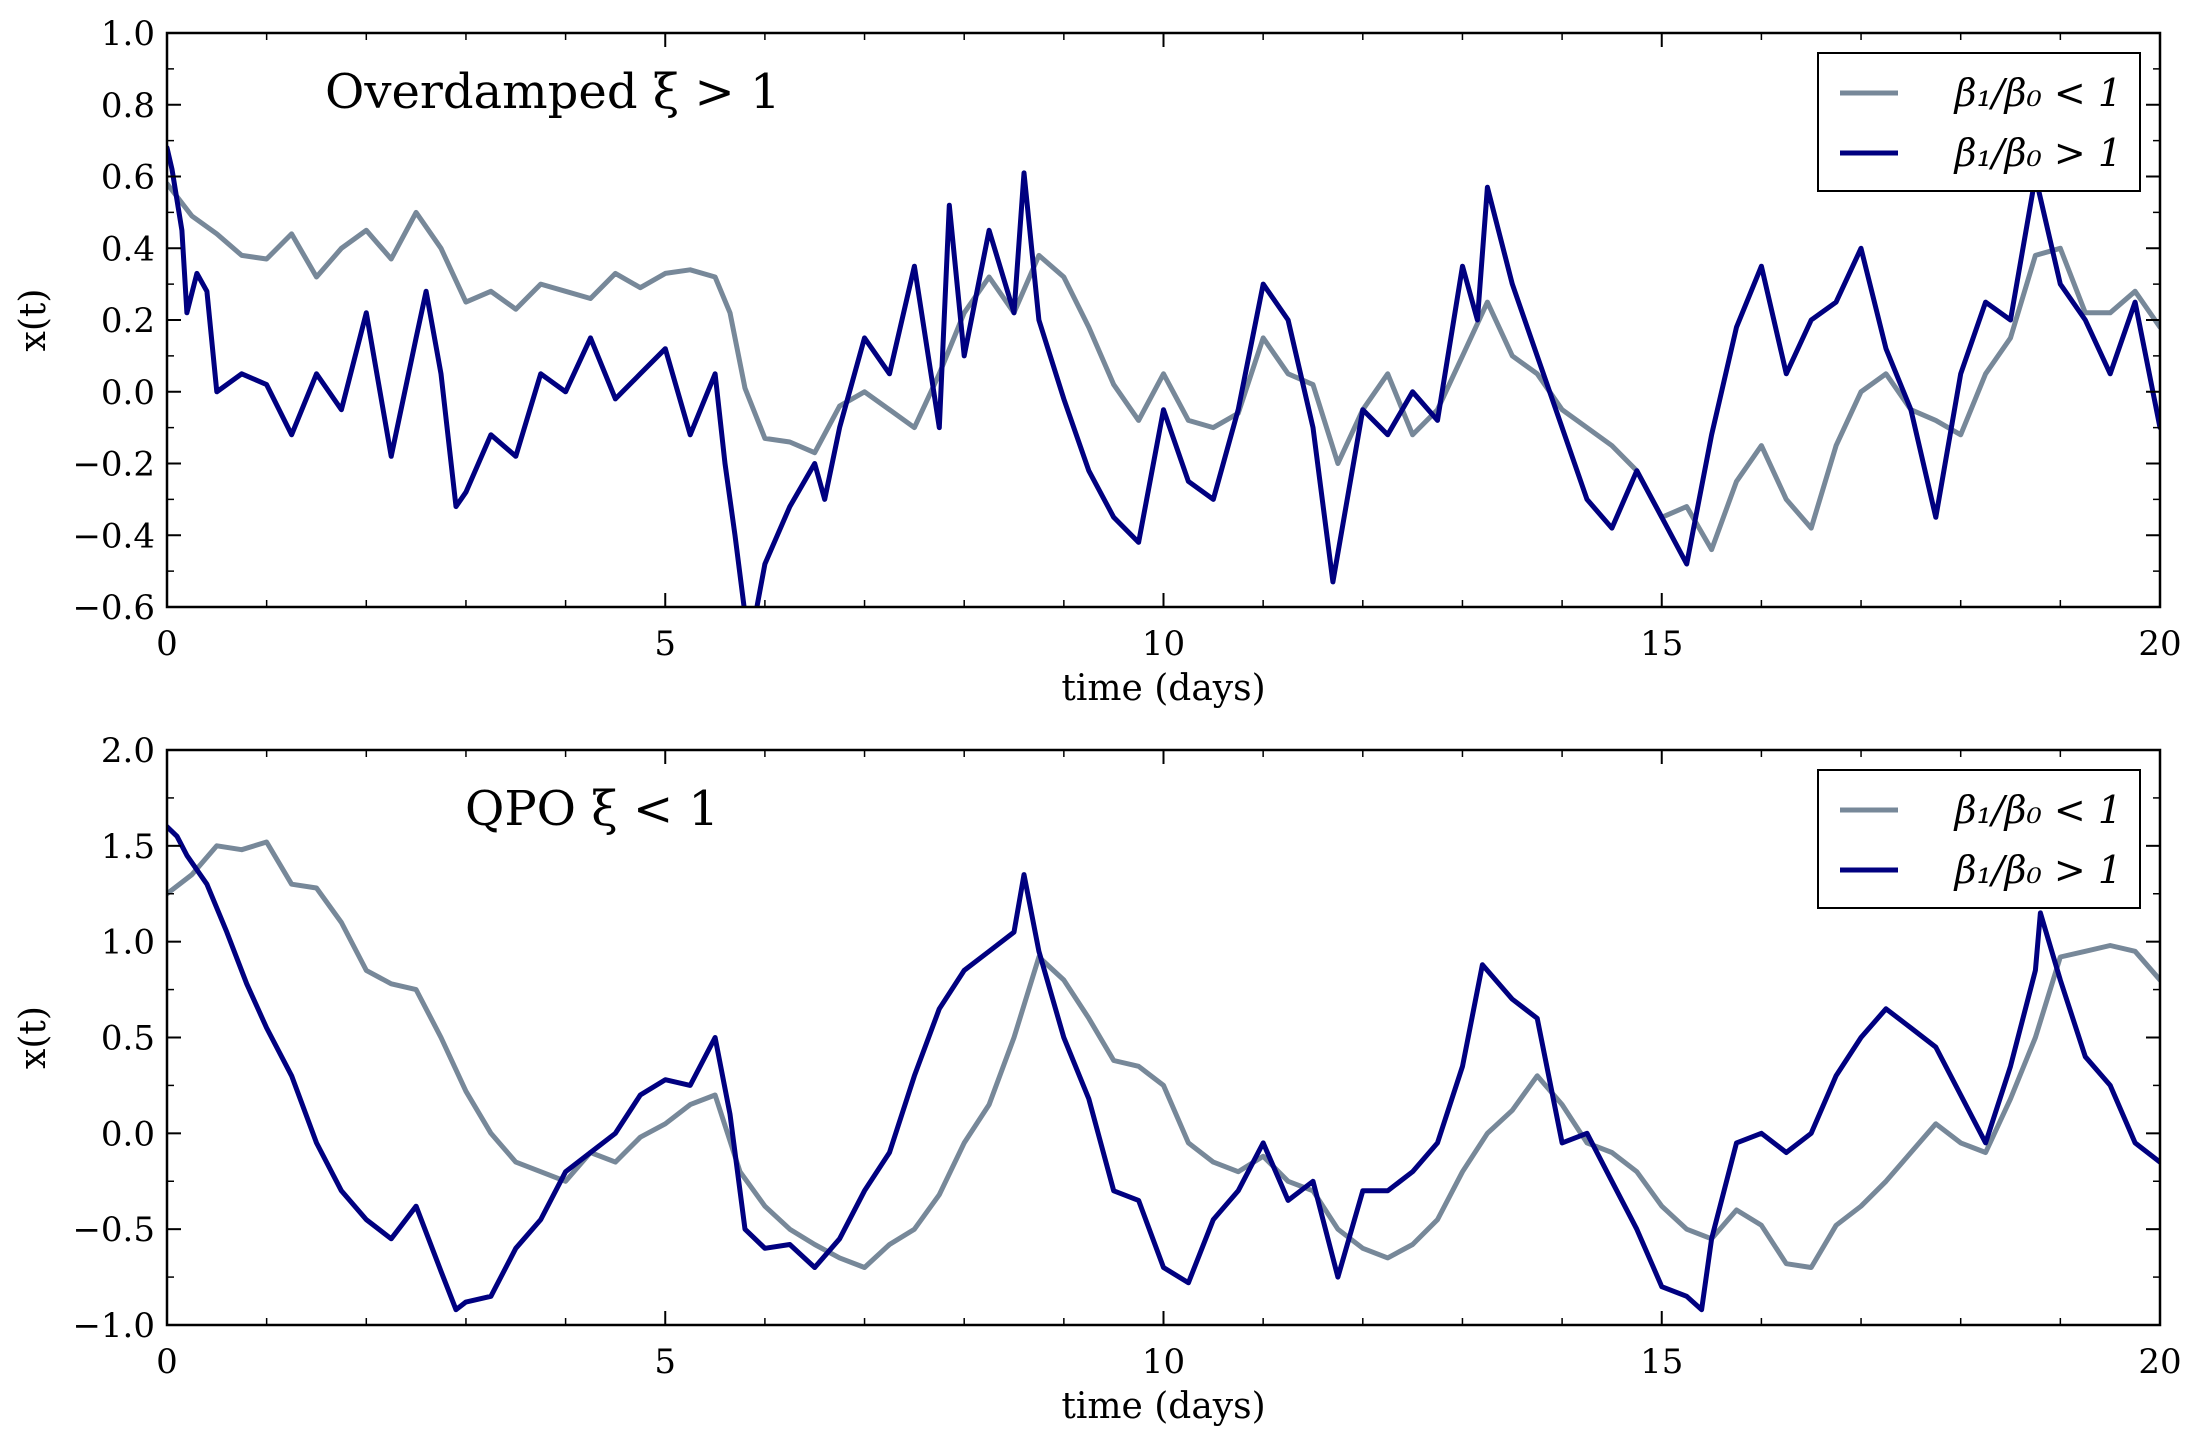 The image size is (2190, 1440). Describe the element at coordinates (128, 847) in the screenshot. I see `y-tick-label: 1.5` at that location.